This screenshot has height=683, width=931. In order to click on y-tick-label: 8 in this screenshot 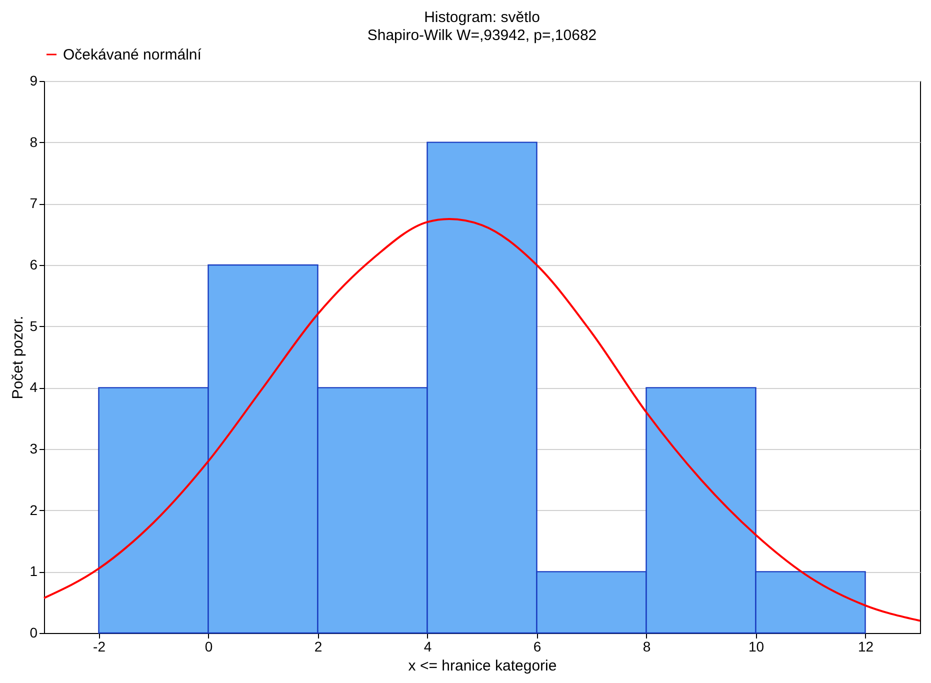, I will do `click(34, 142)`.